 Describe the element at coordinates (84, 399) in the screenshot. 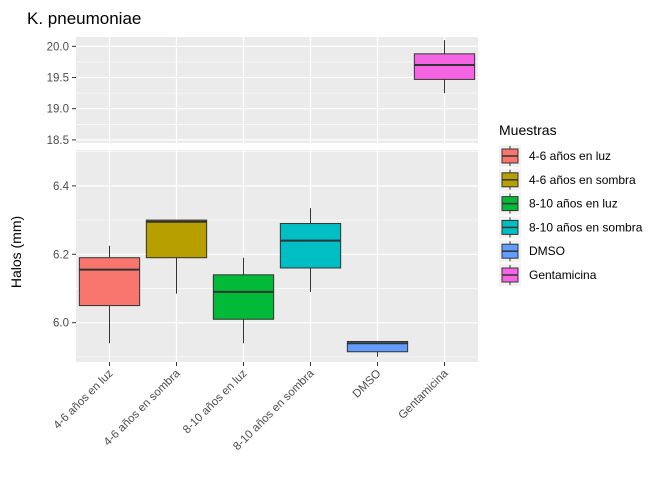

I see `x-tick-label: 4-6 años en luz` at that location.